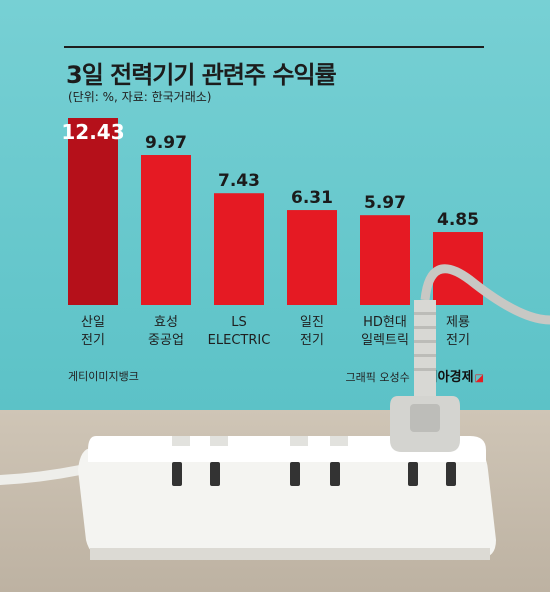  I want to click on category-label-4-line-0: HD현대, so click(385, 322).